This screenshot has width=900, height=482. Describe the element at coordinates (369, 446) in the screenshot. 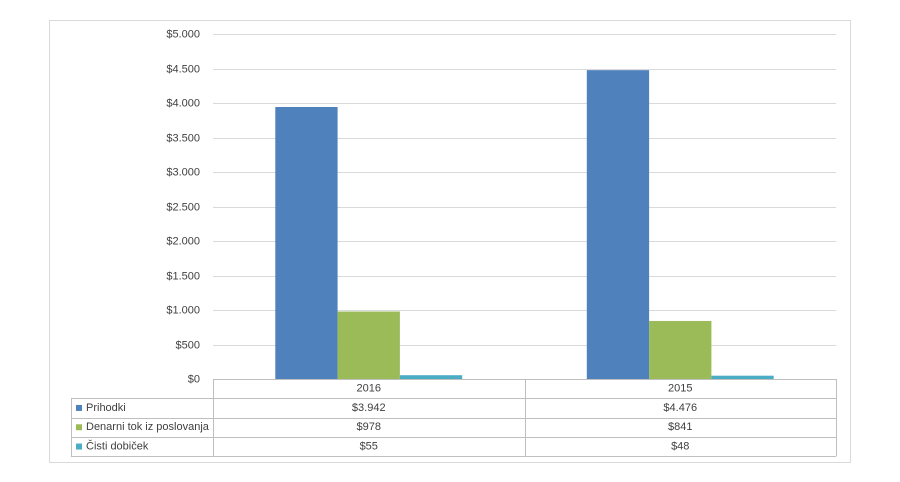

I see `data-label: $55` at that location.